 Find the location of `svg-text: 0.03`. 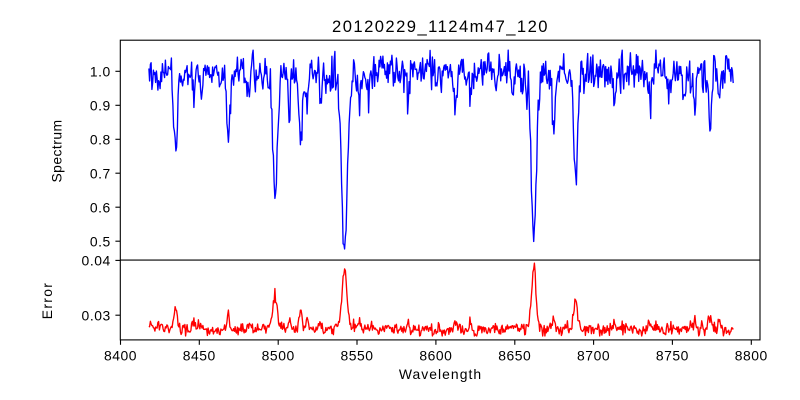

svg-text: 0.03 is located at coordinates (96, 315).